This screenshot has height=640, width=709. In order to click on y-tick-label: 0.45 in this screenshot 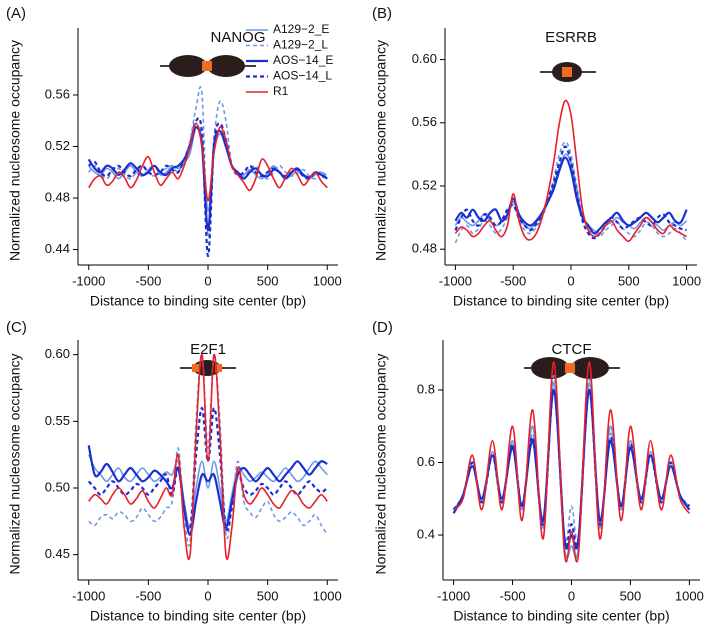, I will do `click(57, 553)`.